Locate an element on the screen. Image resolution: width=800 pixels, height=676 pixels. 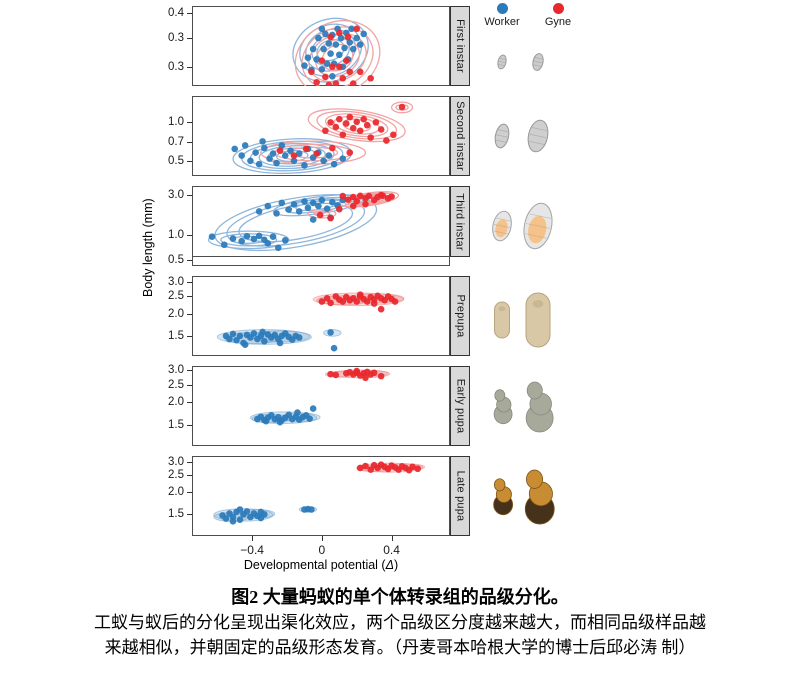
facet-panel-3: Third instar is located at coordinates (331, 226).